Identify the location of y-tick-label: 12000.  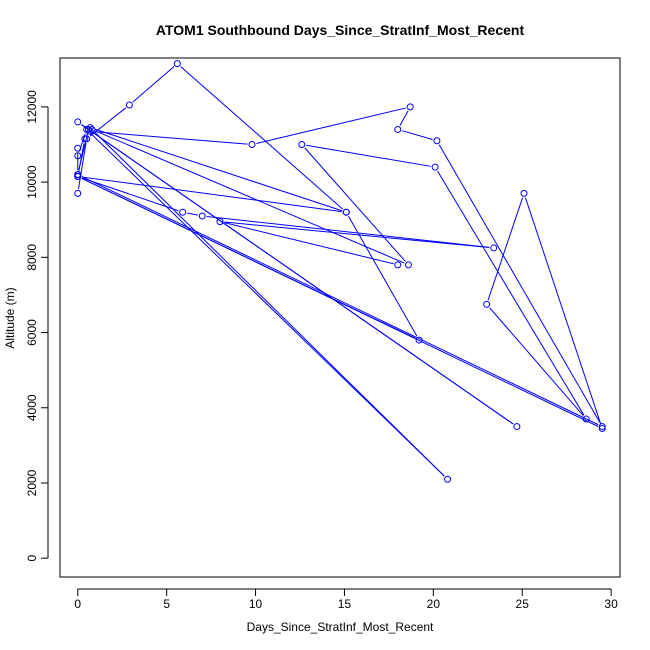
(32, 107).